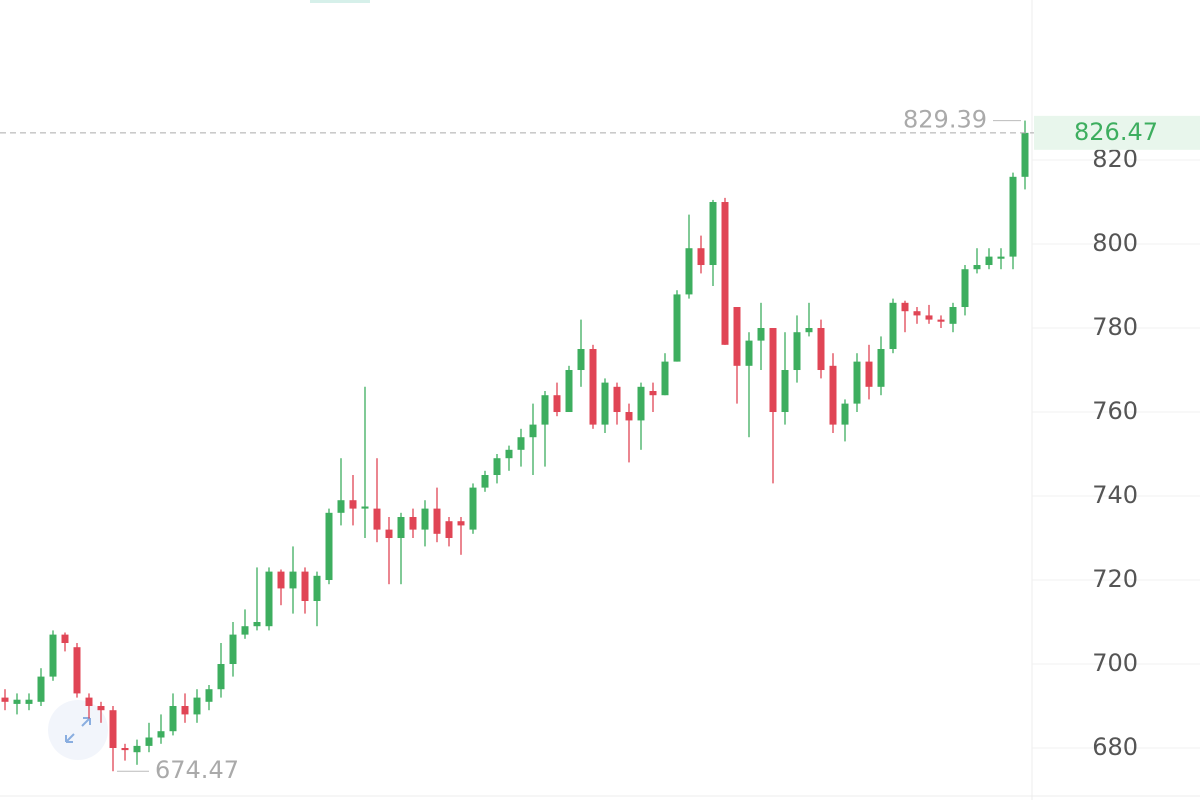 This screenshot has height=800, width=1200. What do you see at coordinates (1115, 243) in the screenshot?
I see `y-tick-label: 800` at bounding box center [1115, 243].